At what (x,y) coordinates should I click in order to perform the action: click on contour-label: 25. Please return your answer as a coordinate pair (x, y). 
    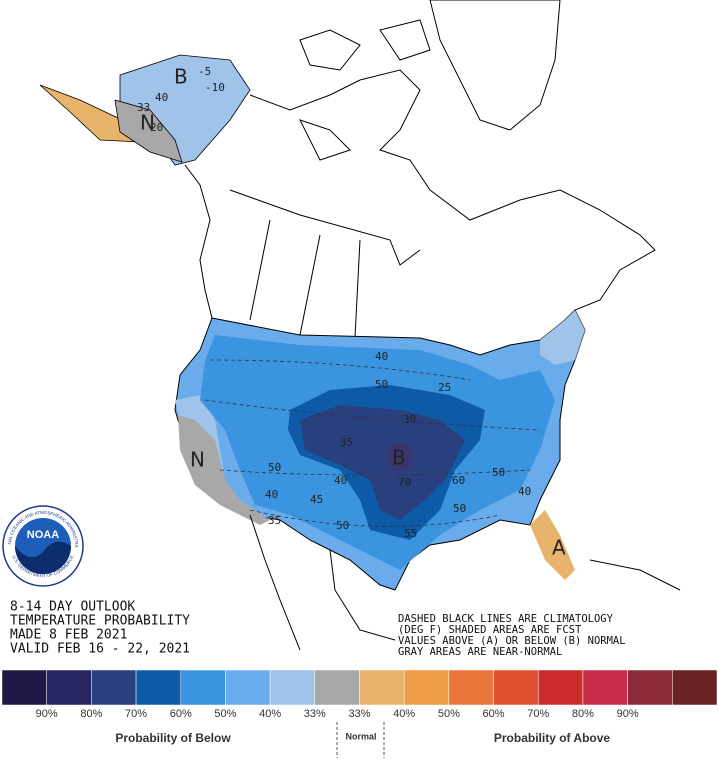
    Looking at the image, I should click on (444, 387).